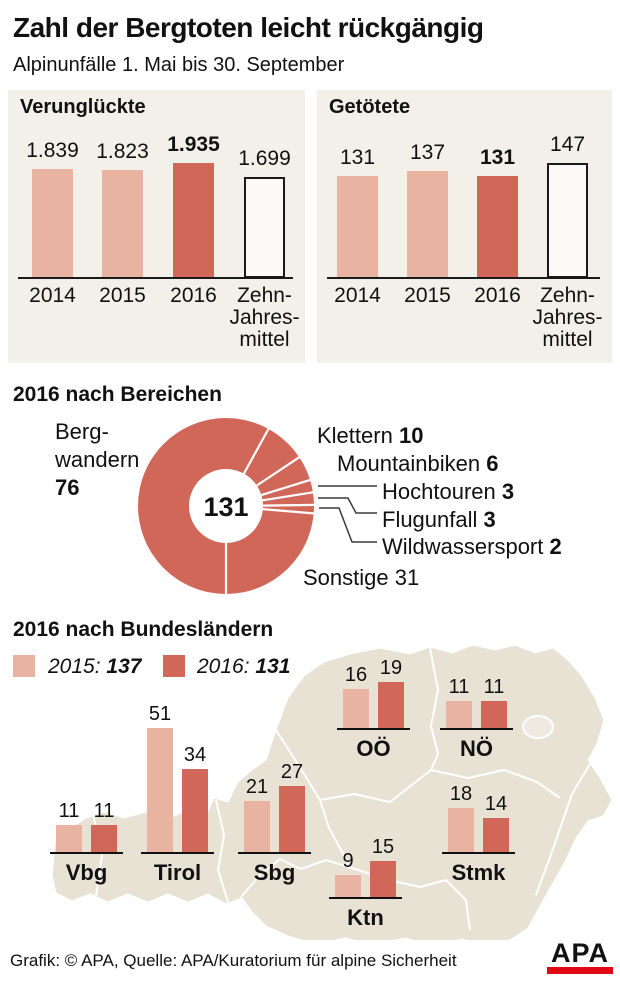 Image resolution: width=620 pixels, height=985 pixels. Describe the element at coordinates (361, 577) in the screenshot. I see `donut-label-sonstige: Sonstige 31` at that location.